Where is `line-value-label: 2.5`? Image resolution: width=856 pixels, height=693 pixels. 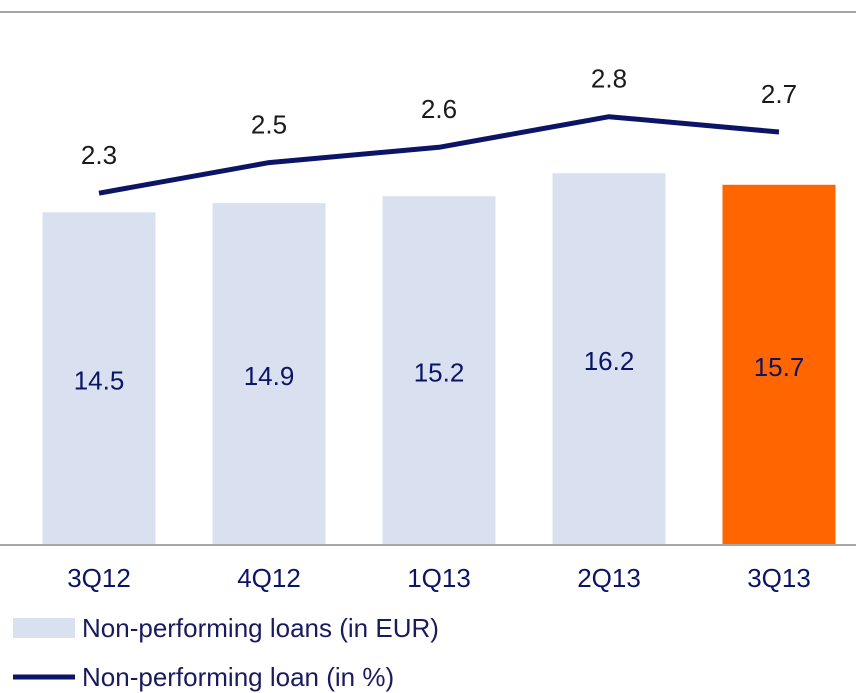
line-value-label: 2.5 is located at coordinates (269, 124).